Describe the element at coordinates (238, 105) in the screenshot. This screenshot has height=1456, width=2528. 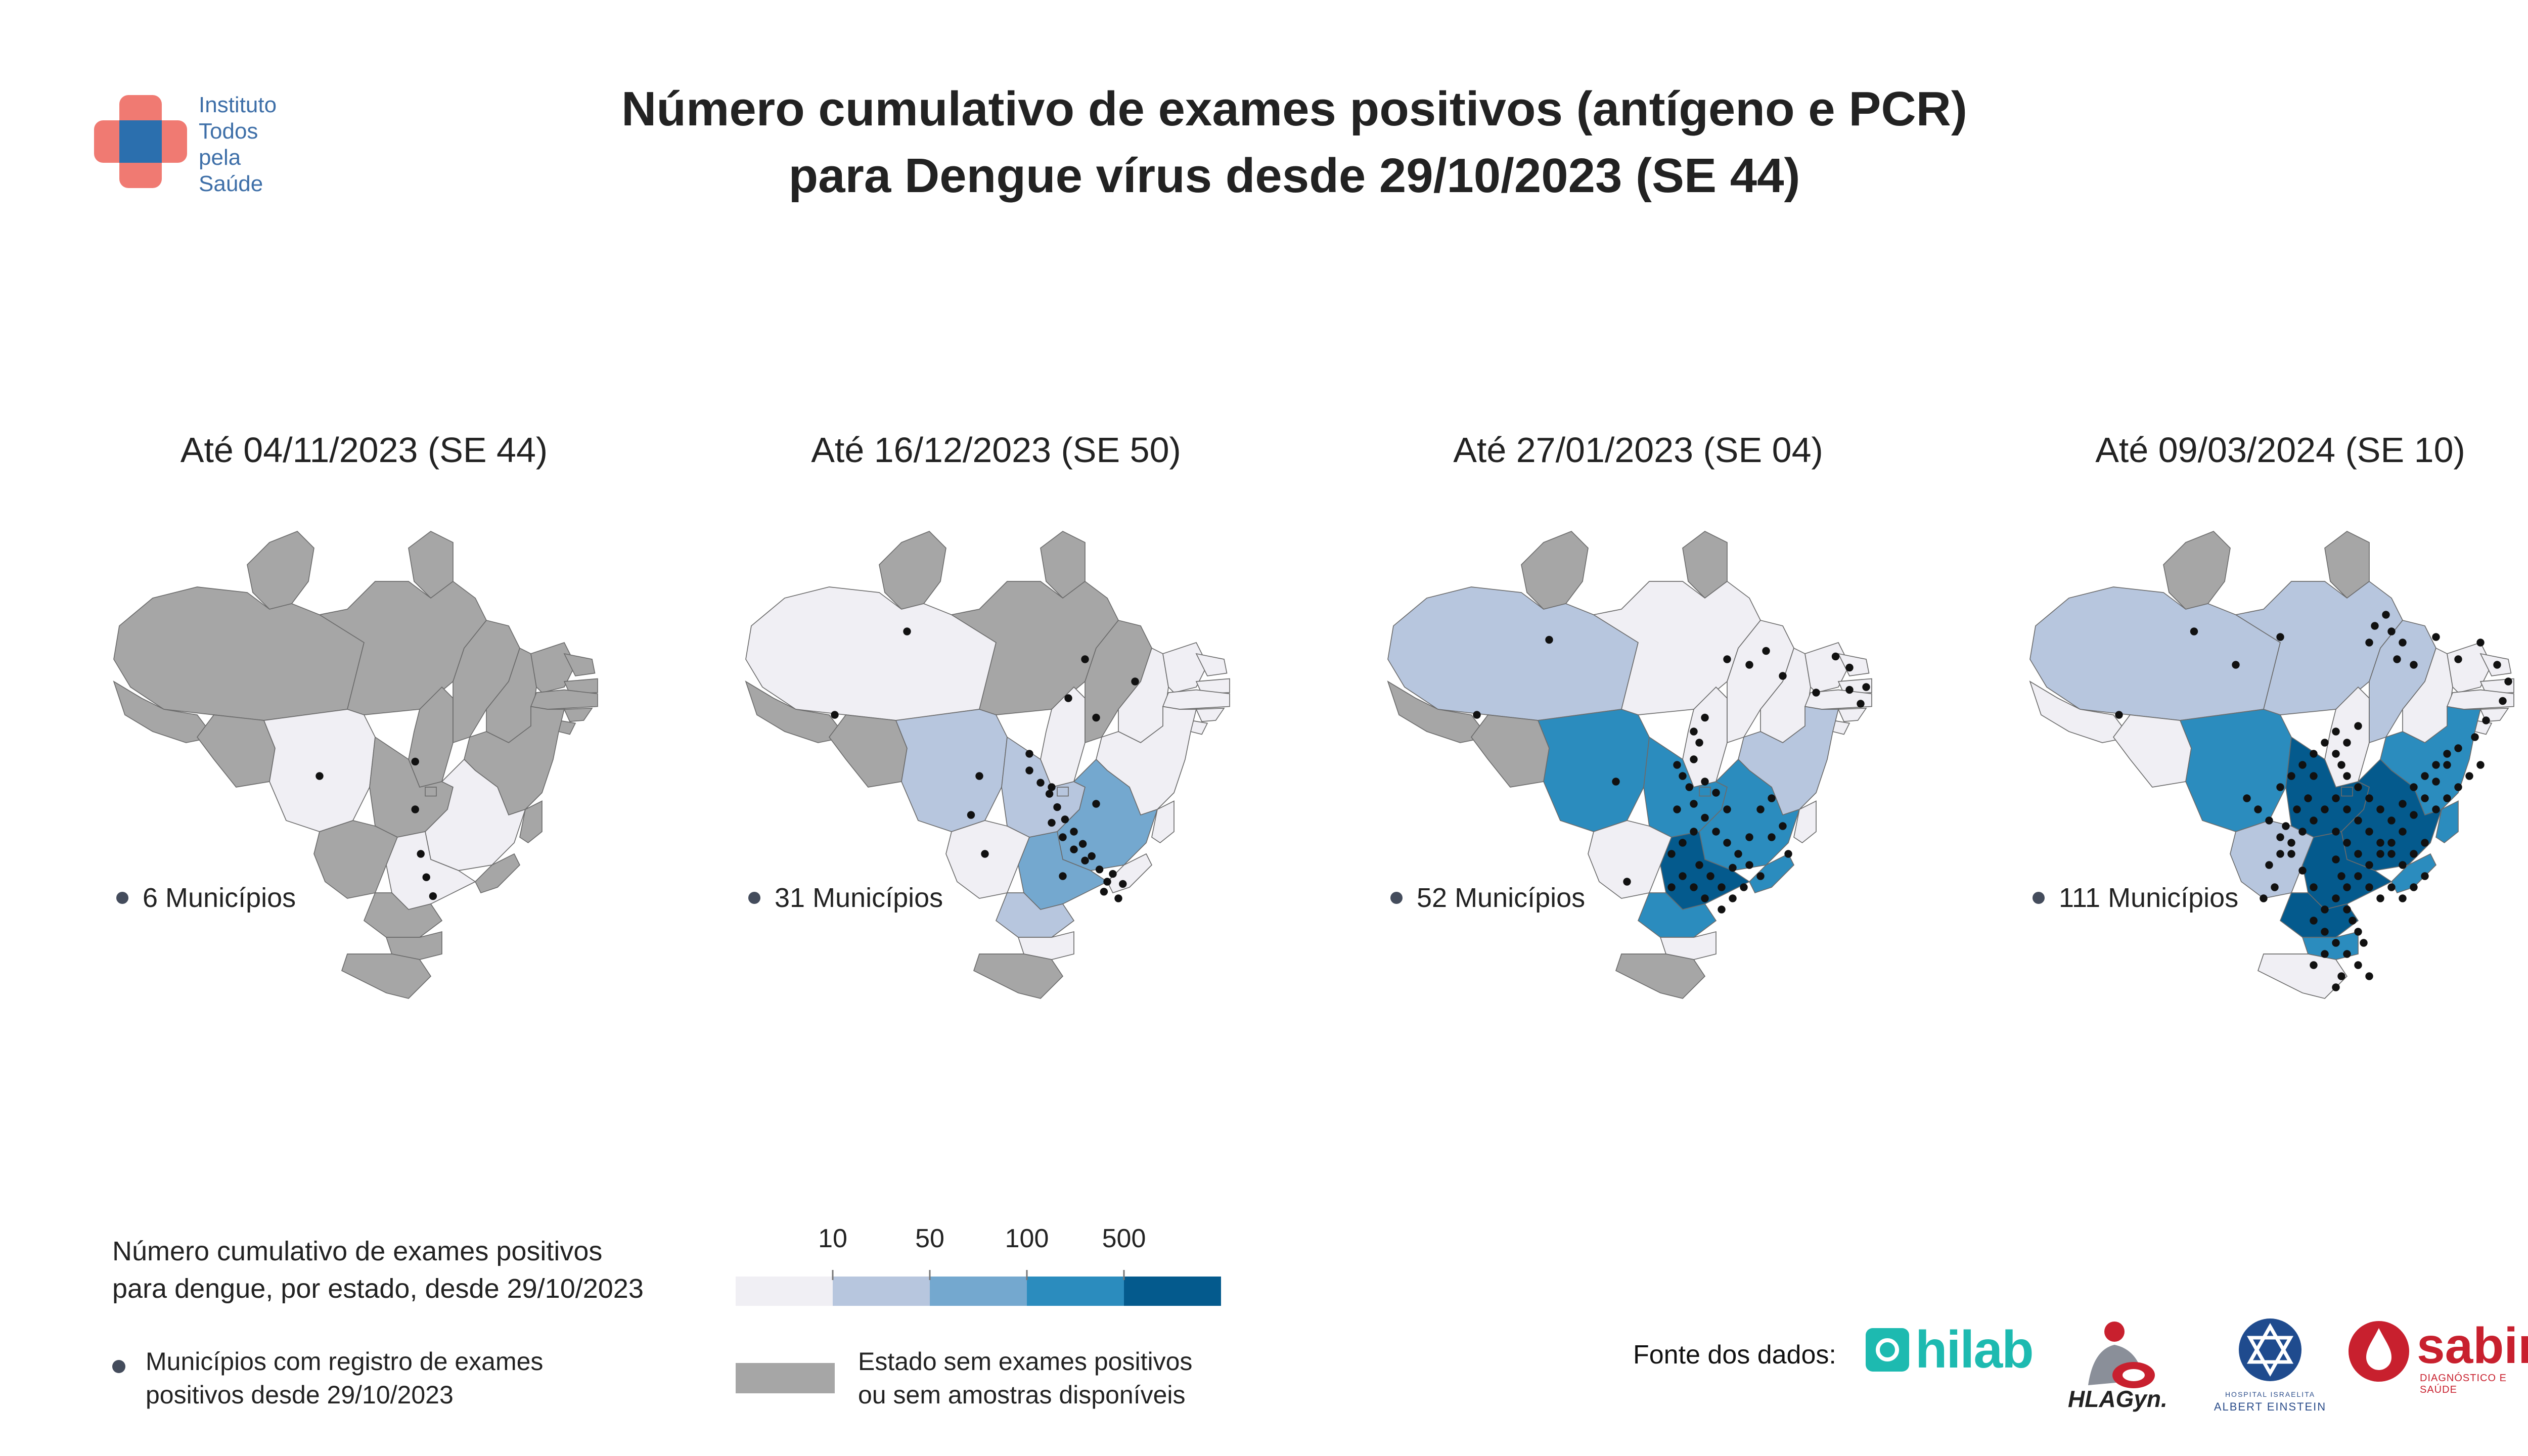
I see `logo-line: Instituto` at that location.